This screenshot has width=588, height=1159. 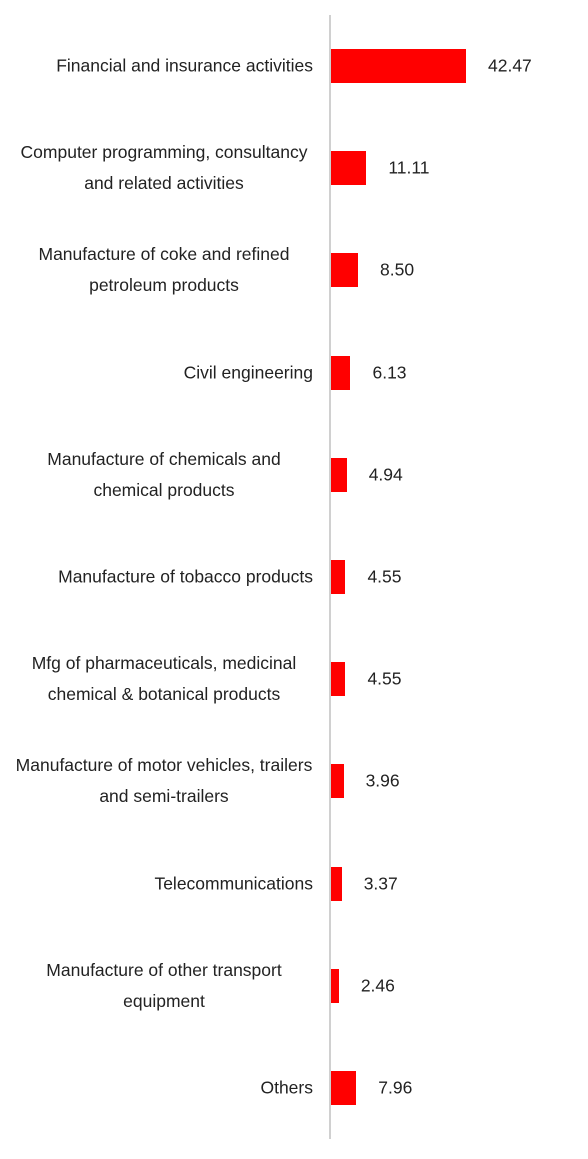 What do you see at coordinates (164, 985) in the screenshot?
I see `category-label: Manufacture of other transport equipment` at bounding box center [164, 985].